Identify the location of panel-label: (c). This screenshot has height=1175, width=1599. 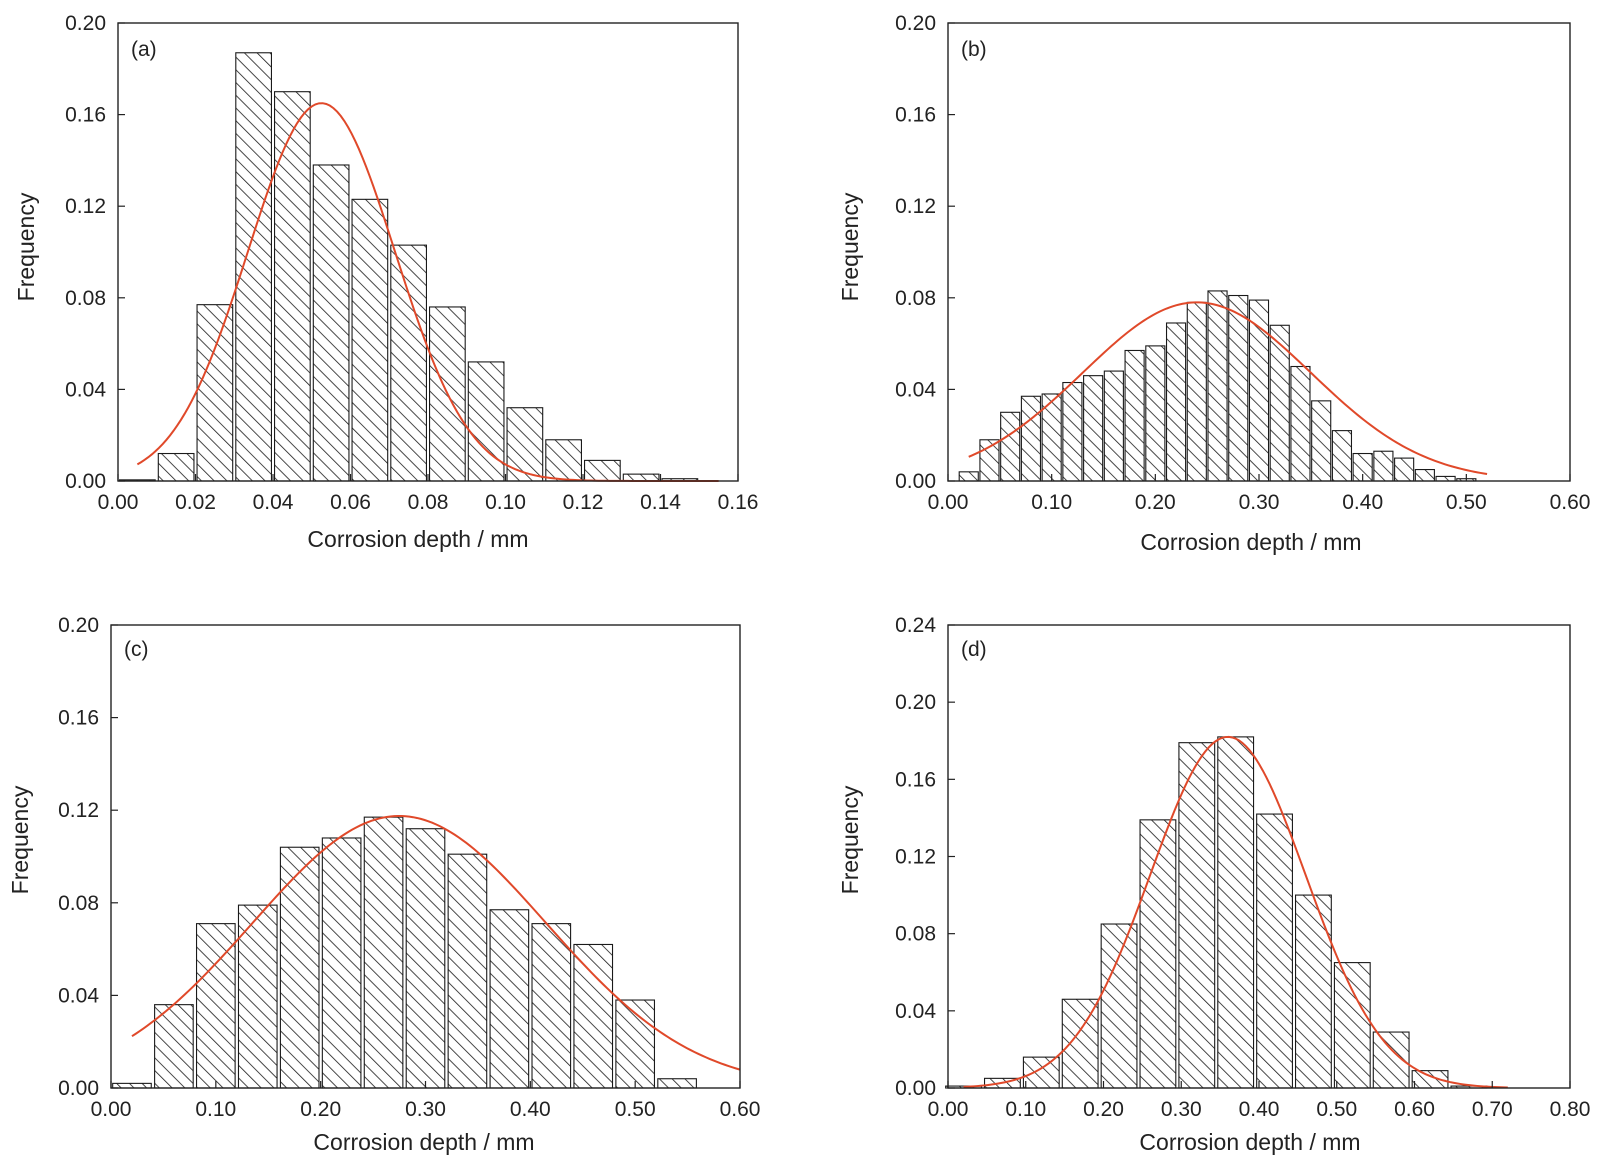
(136, 649).